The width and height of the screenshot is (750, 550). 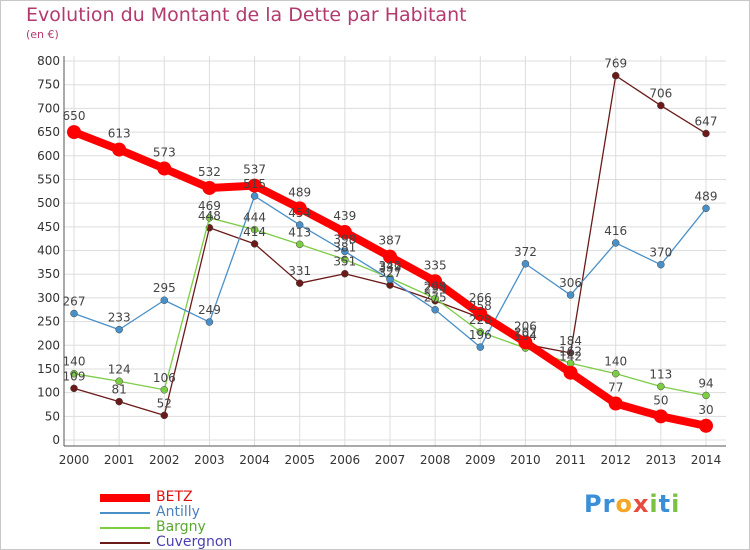 What do you see at coordinates (74, 460) in the screenshot?
I see `x-tick-label: 2000` at bounding box center [74, 460].